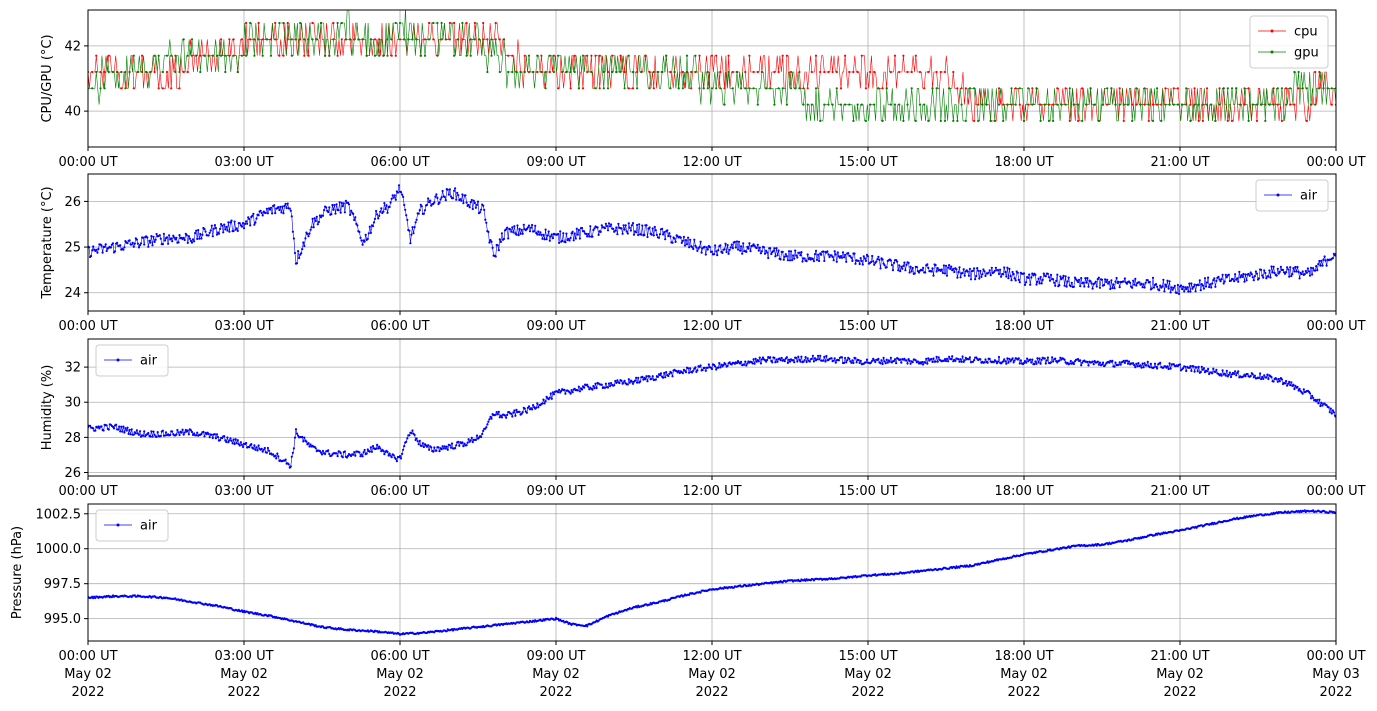 This screenshot has height=711, width=1377. I want to click on x-tick-year: 2022, so click(1179, 692).